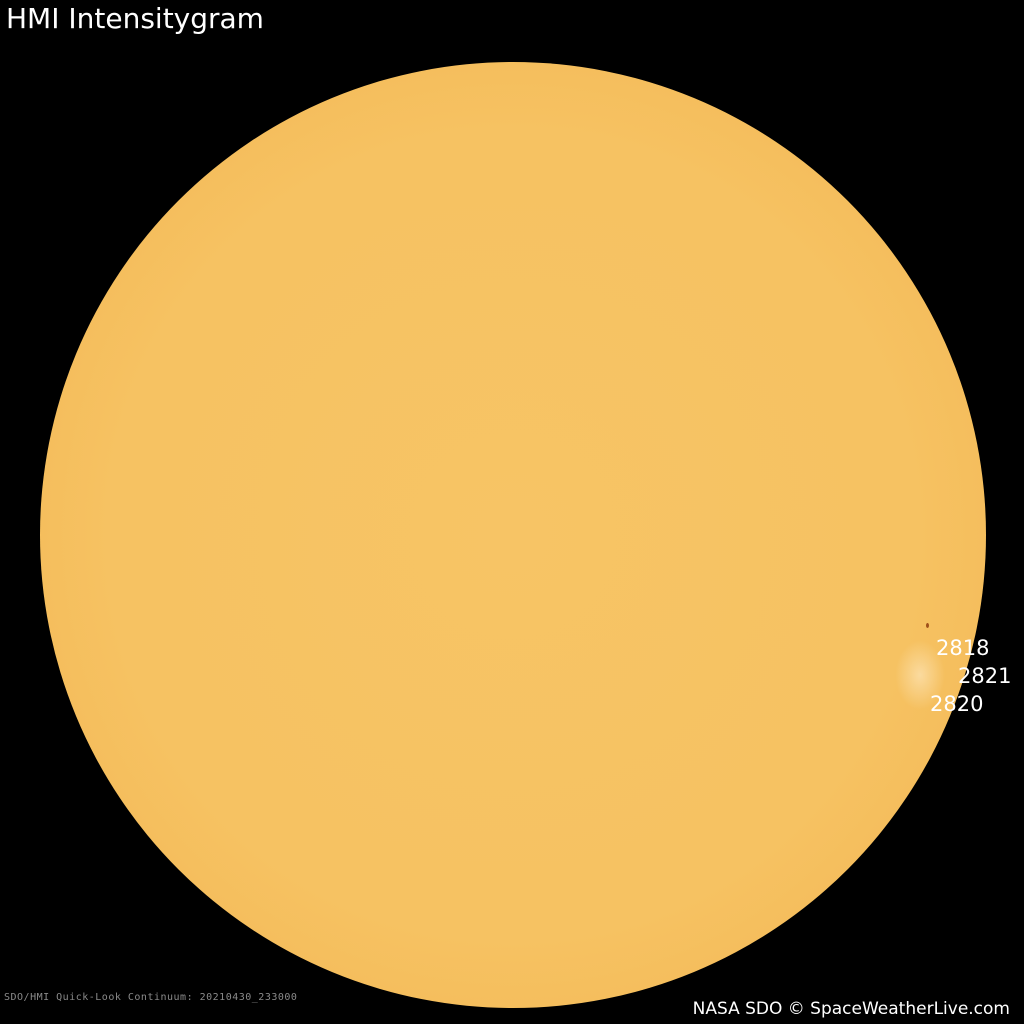 The image size is (1024, 1024). What do you see at coordinates (927, 625) in the screenshot?
I see `sunspot` at bounding box center [927, 625].